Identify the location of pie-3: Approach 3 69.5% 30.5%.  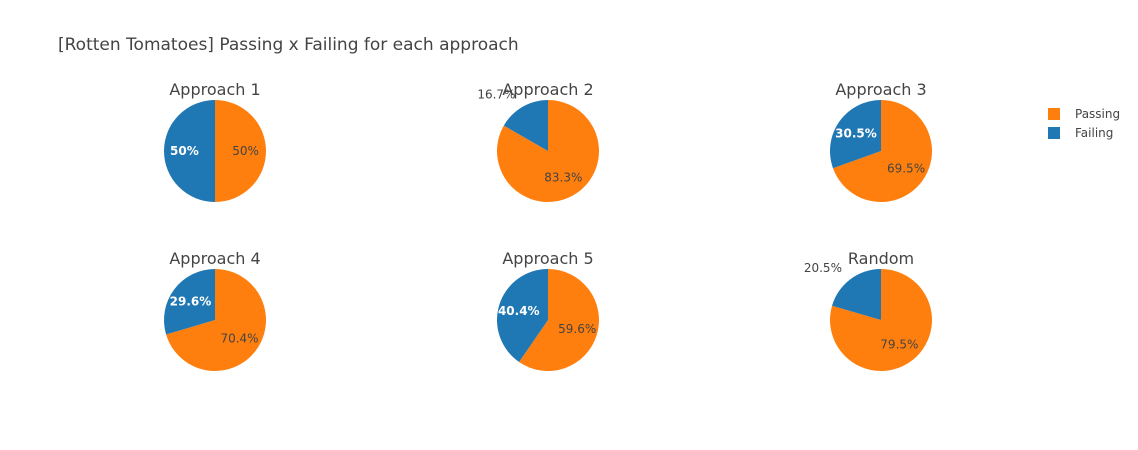
(880, 141).